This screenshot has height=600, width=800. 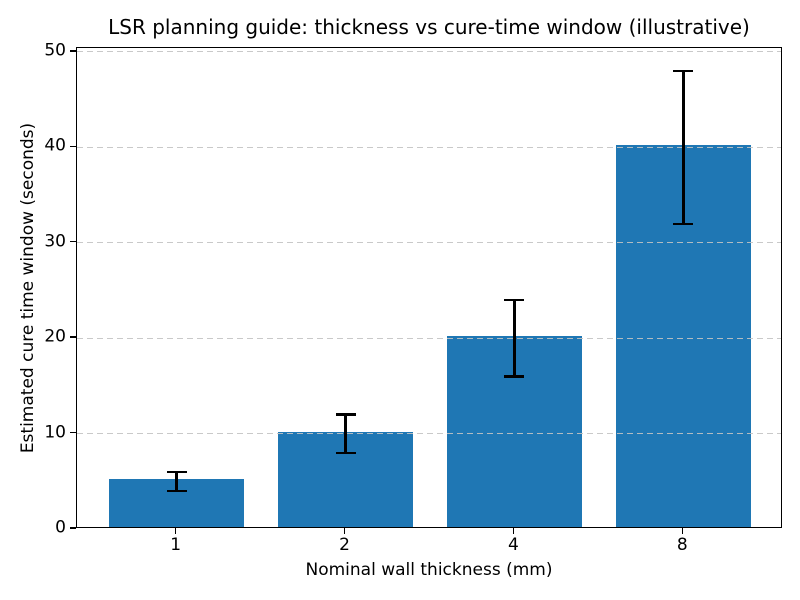 I want to click on y-tick-label: 0, so click(x=60, y=527).